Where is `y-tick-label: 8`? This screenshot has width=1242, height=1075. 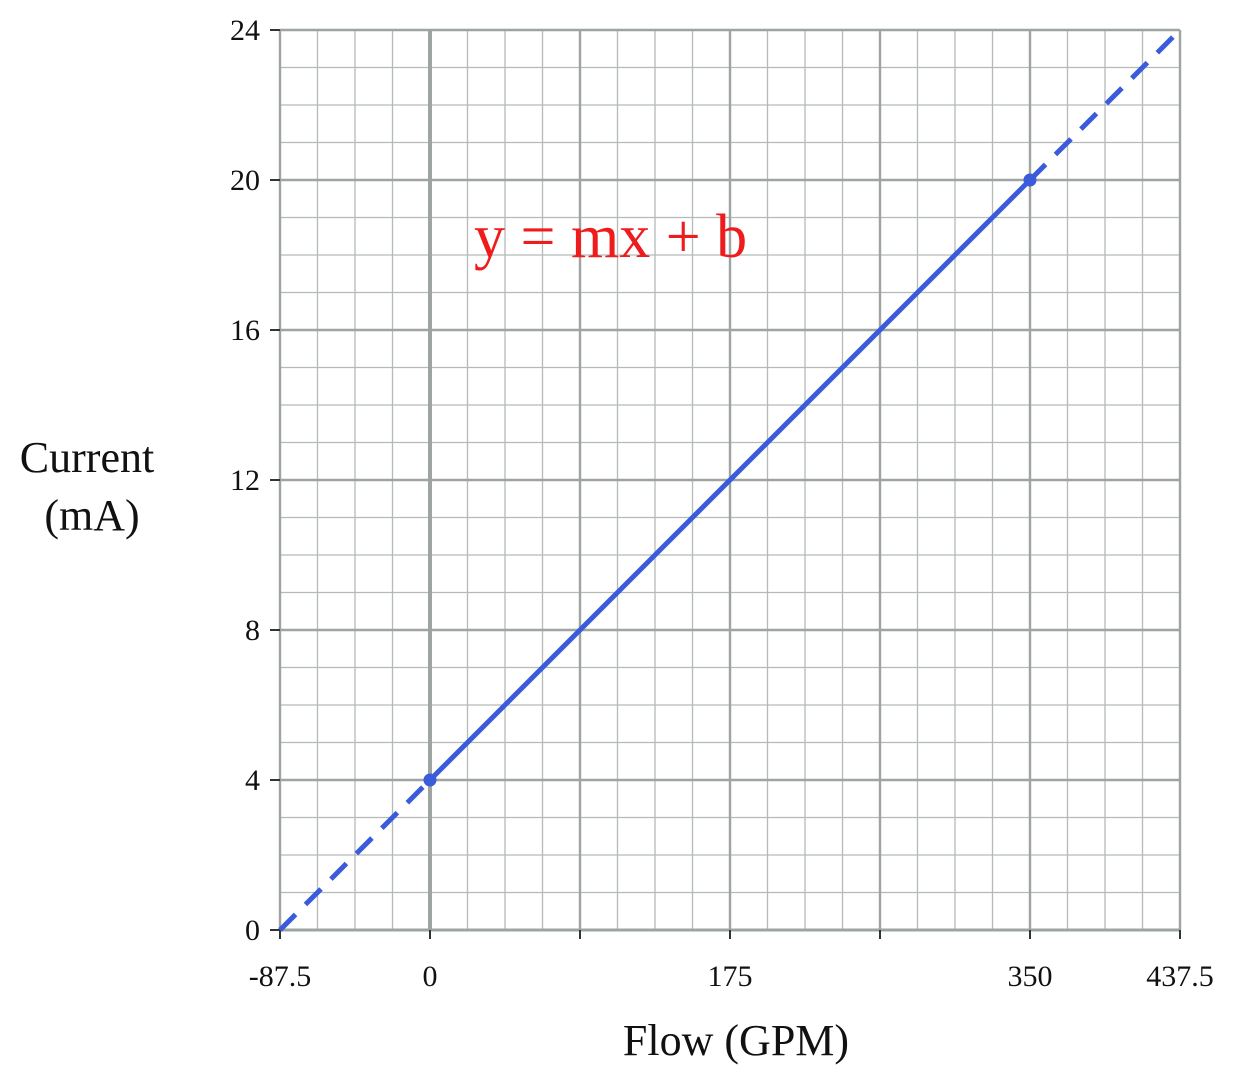 y-tick-label: 8 is located at coordinates (252, 630).